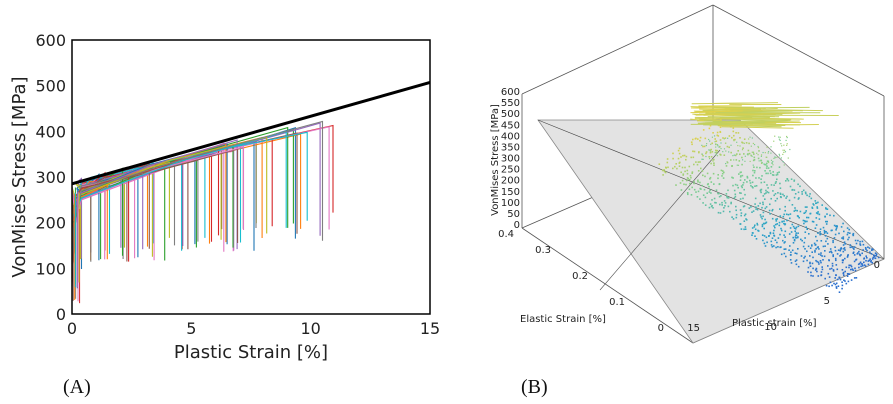 The width and height of the screenshot is (893, 404). What do you see at coordinates (752, 111) in the screenshot?
I see `chart-b-streak` at bounding box center [752, 111].